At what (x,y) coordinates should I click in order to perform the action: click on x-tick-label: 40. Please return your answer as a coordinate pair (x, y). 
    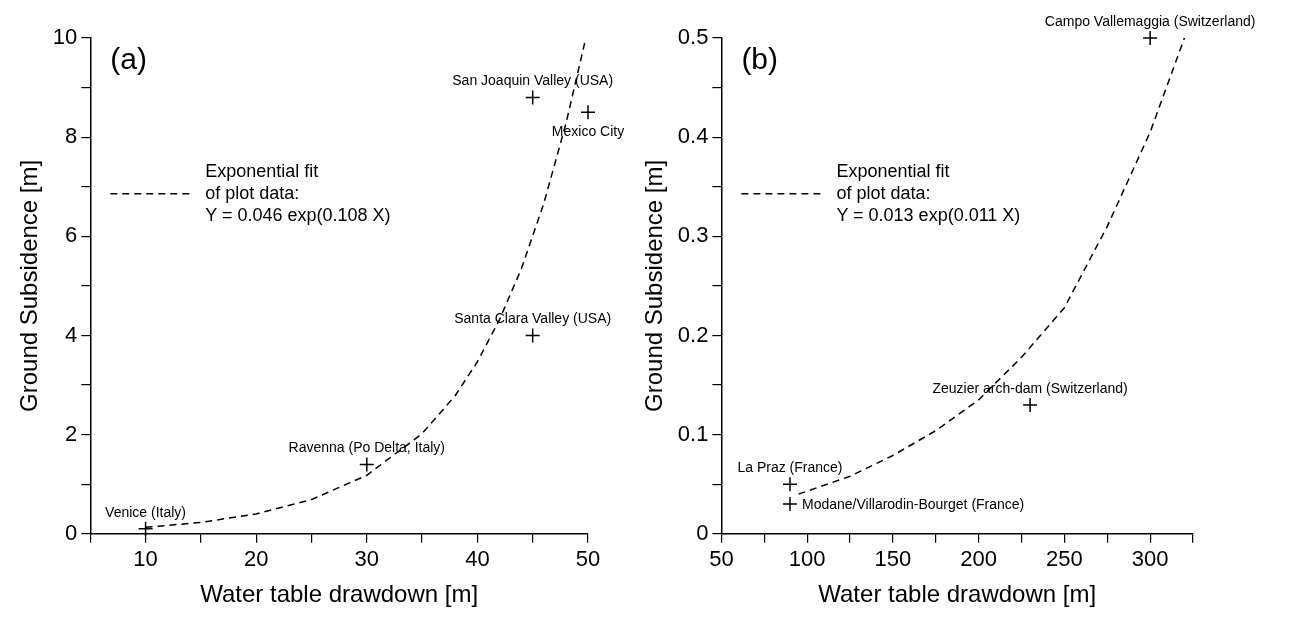
    Looking at the image, I should click on (477, 559).